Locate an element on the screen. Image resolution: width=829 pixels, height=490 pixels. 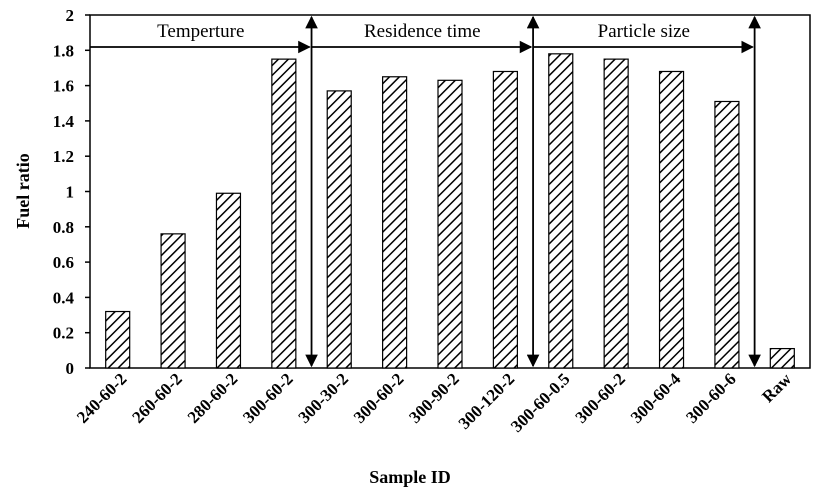
x-tick-label: 240-60-2 is located at coordinates (102, 398).